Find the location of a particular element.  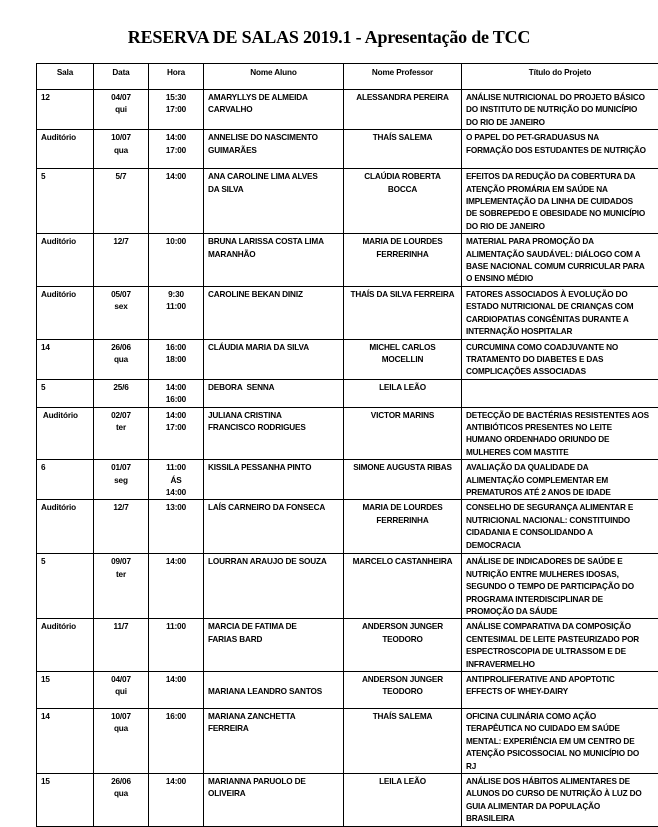

time-line: ÁS is located at coordinates (176, 481).